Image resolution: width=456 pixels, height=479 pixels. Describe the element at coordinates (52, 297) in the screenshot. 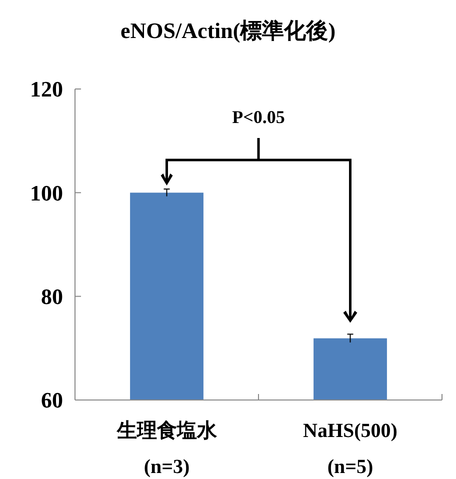

I see `y-tick-label: 80` at that location.